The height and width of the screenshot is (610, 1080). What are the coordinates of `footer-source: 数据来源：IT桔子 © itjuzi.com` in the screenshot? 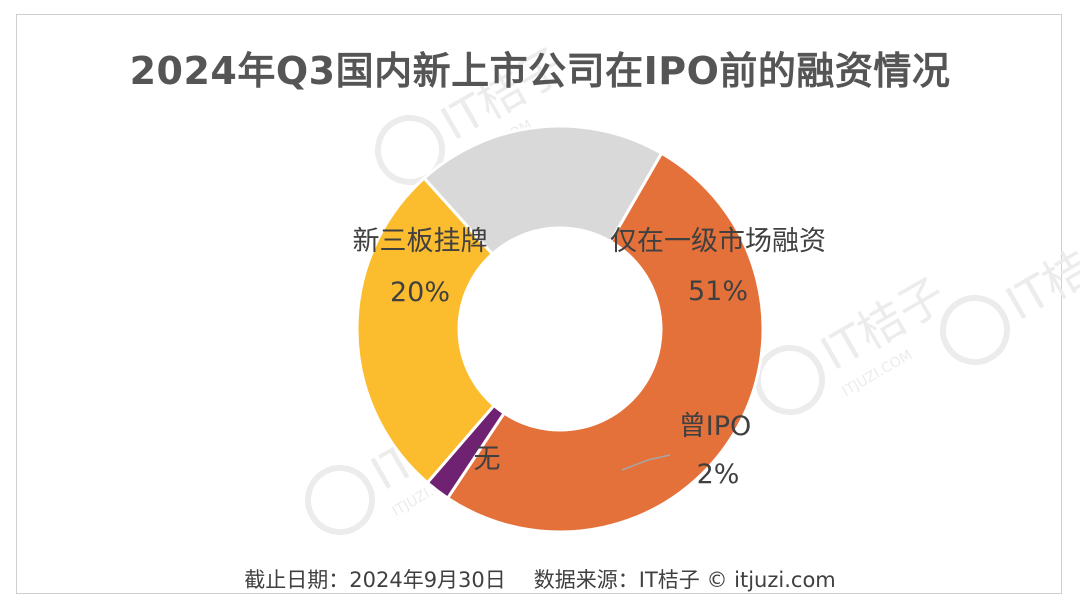 It's located at (684, 580).